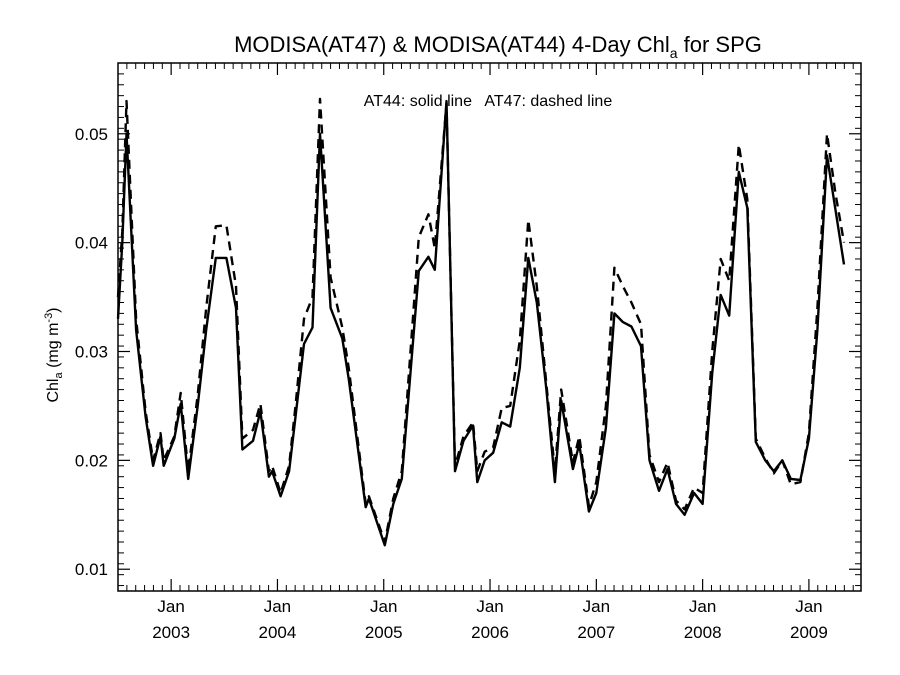 The height and width of the screenshot is (675, 900). What do you see at coordinates (808, 606) in the screenshot?
I see `x-tick-label-month-6: Jan` at bounding box center [808, 606].